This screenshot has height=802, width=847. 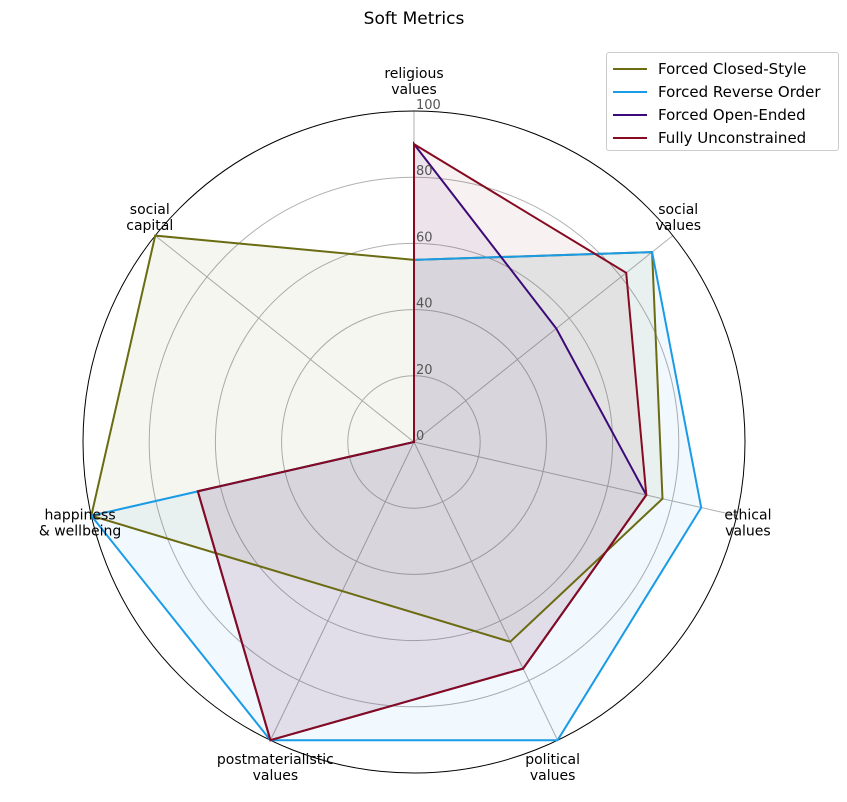 I want to click on radial-tick-label: 80, so click(x=424, y=171).